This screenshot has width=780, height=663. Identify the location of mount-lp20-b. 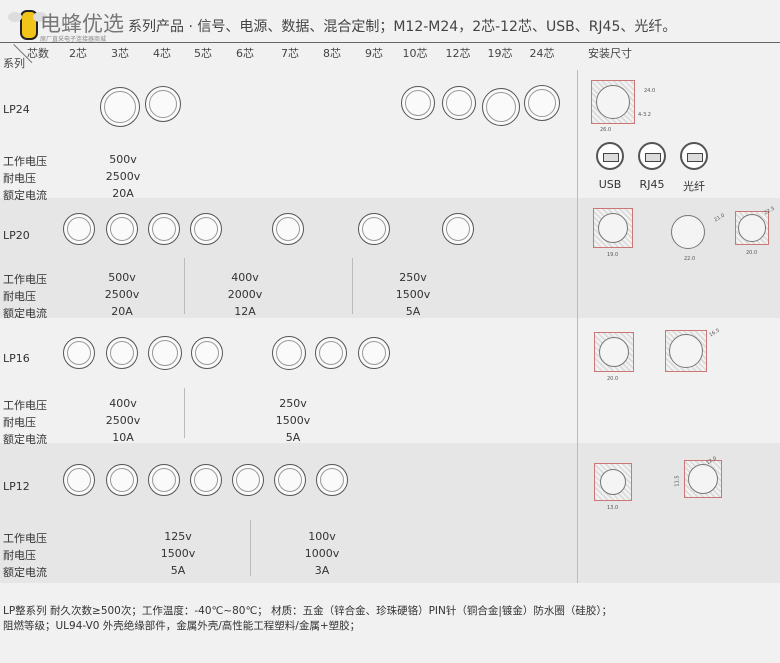
(688, 232).